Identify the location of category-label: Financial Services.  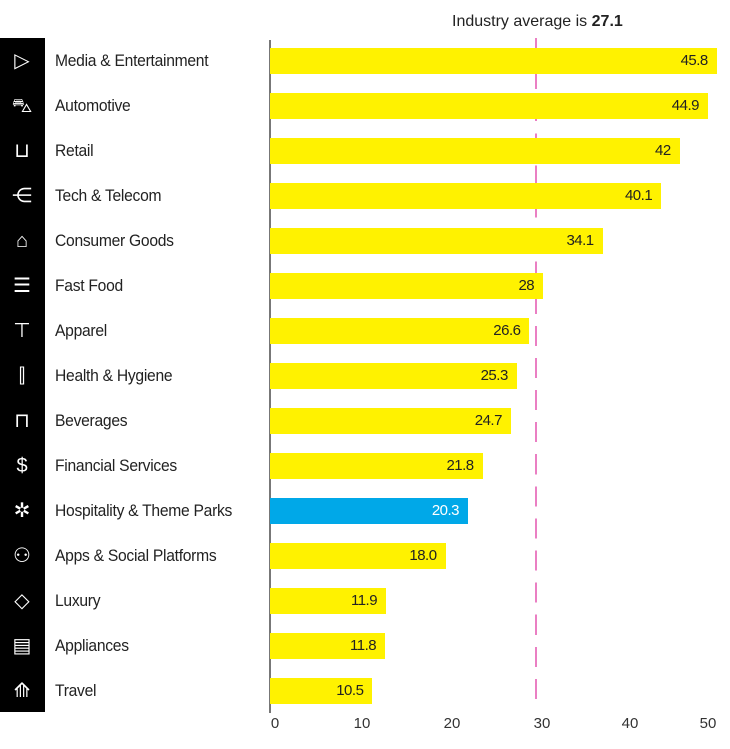
(116, 465).